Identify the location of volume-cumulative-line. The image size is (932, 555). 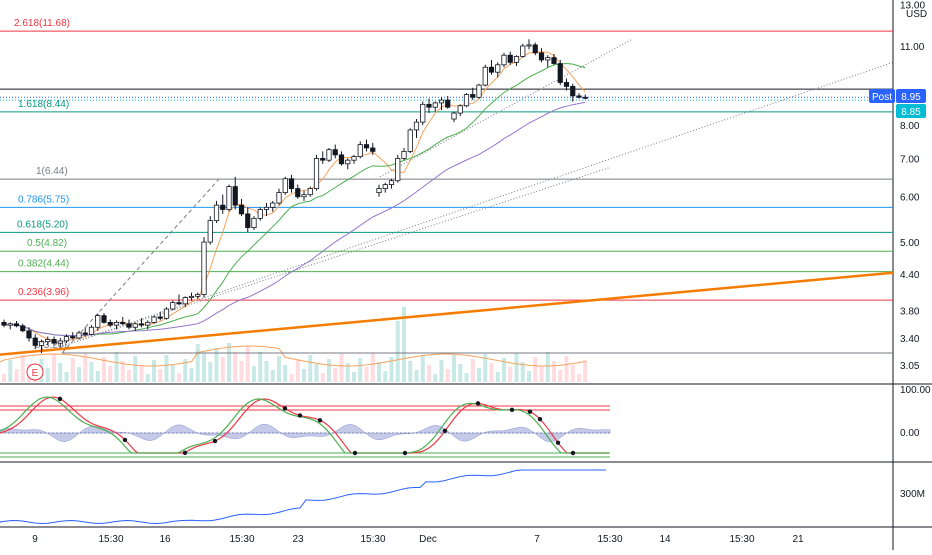
(303, 497).